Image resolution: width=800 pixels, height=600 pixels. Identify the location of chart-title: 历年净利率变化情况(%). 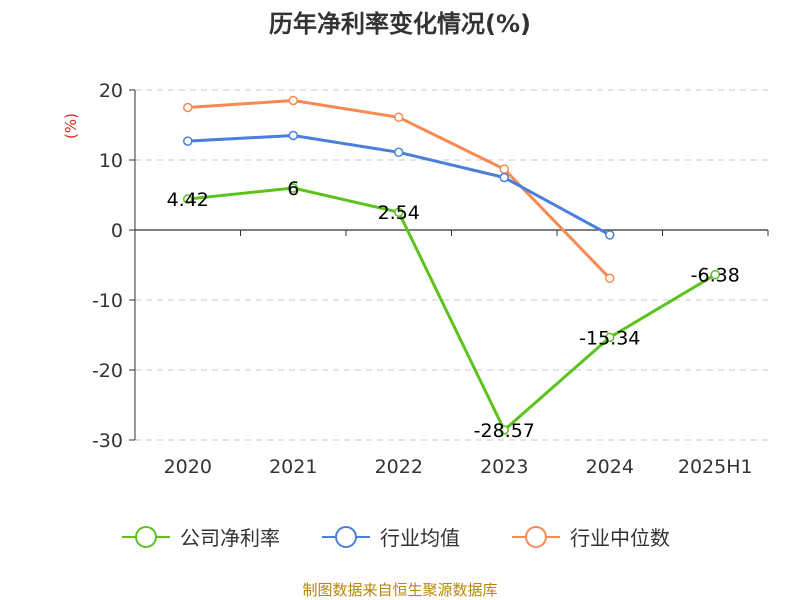
(400, 24).